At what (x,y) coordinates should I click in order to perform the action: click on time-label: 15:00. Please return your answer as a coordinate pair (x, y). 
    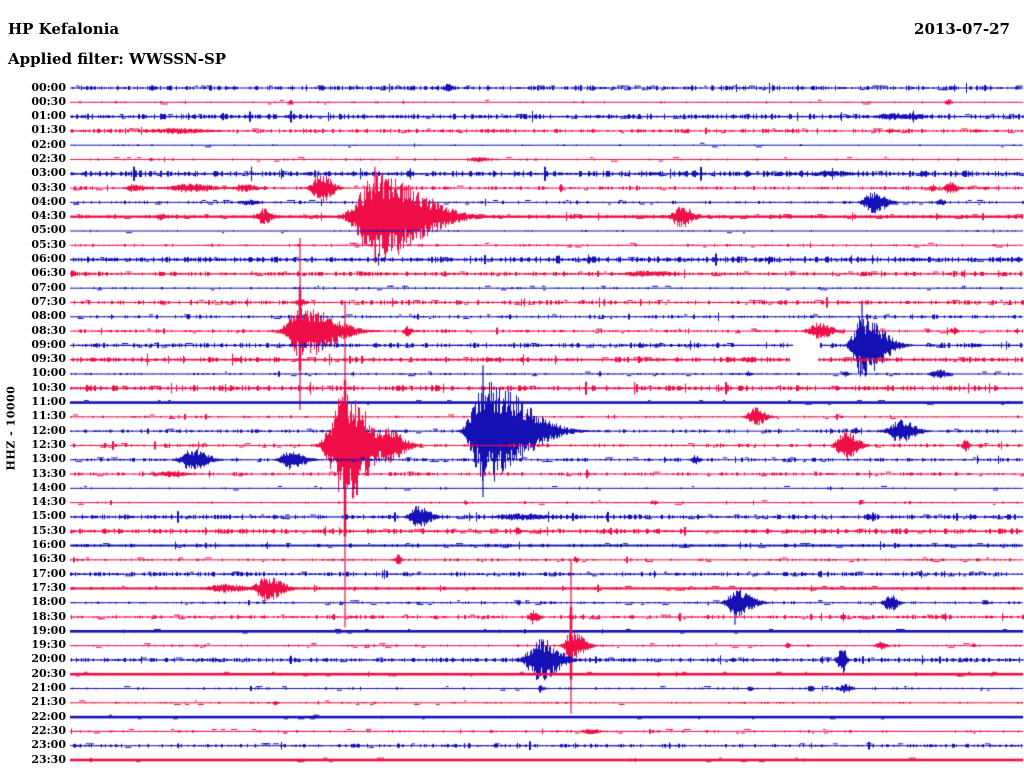
    Looking at the image, I should click on (48, 516).